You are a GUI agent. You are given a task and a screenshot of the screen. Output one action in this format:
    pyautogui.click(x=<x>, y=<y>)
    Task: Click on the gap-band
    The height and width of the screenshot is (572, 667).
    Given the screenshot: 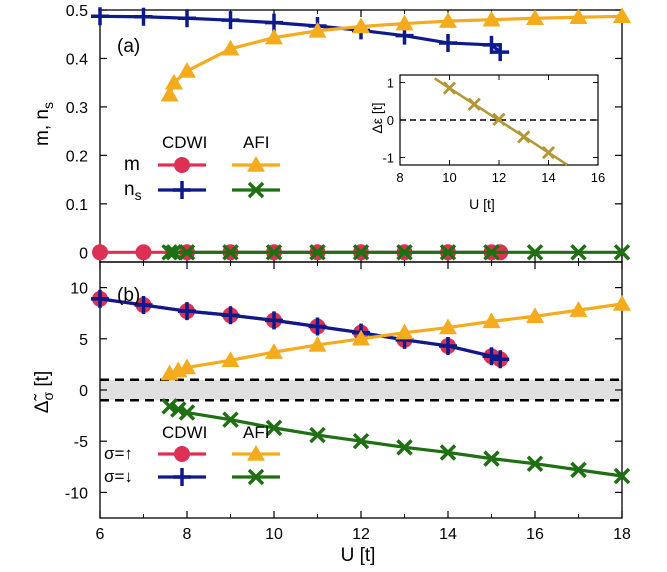 What is the action you would take?
    pyautogui.click(x=361, y=390)
    